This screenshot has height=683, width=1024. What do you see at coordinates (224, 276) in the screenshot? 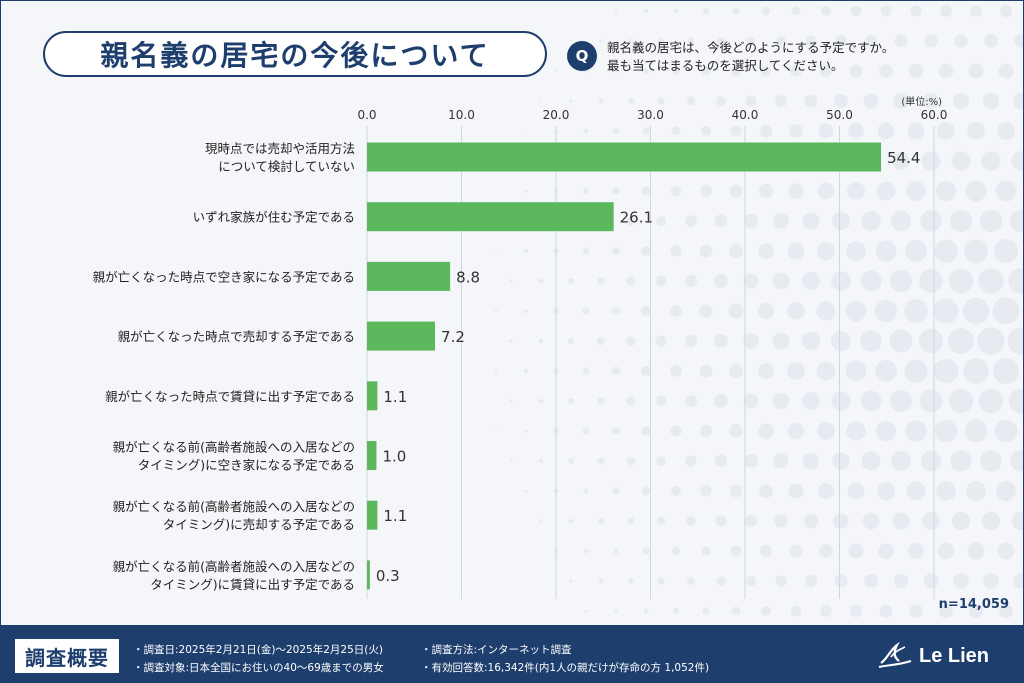
I see `category-label: 親が亡くなった時点で空き家になる予定である` at bounding box center [224, 276].